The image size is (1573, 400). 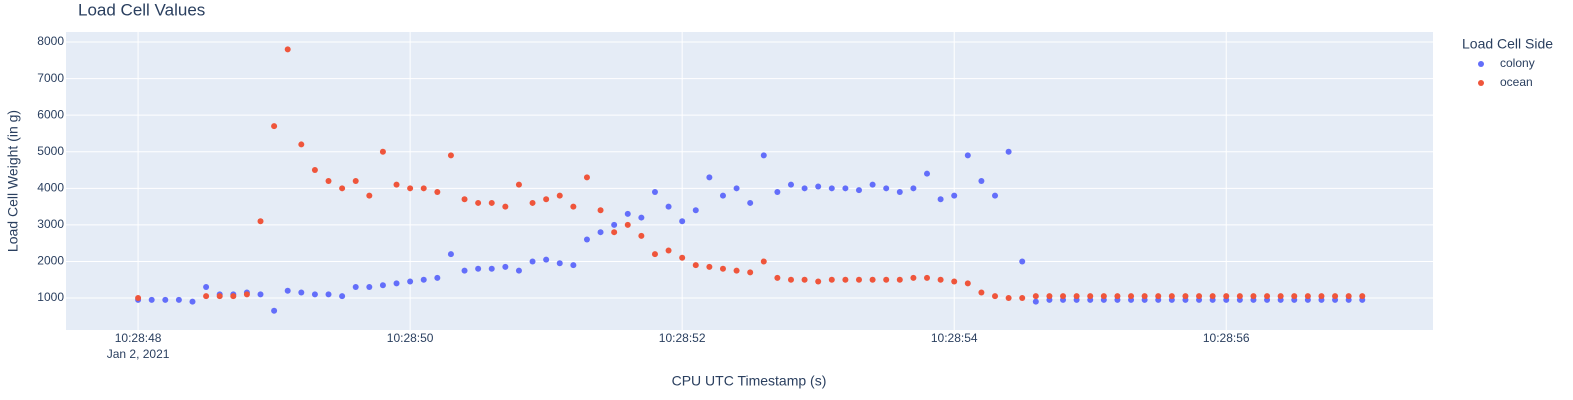 I want to click on chart-title: Load Cell Values, so click(x=141, y=9).